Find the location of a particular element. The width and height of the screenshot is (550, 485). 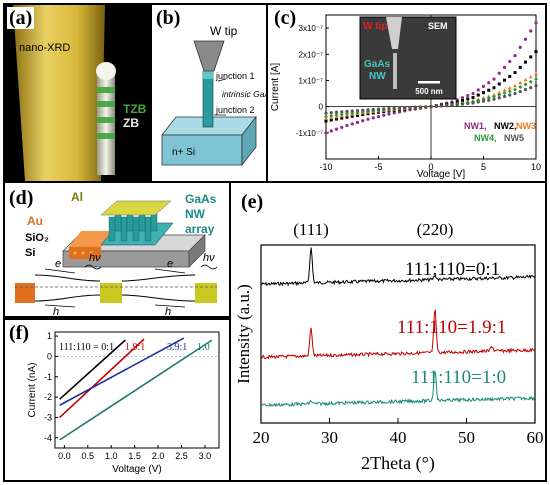

nanowire is located at coordinates (208, 99).